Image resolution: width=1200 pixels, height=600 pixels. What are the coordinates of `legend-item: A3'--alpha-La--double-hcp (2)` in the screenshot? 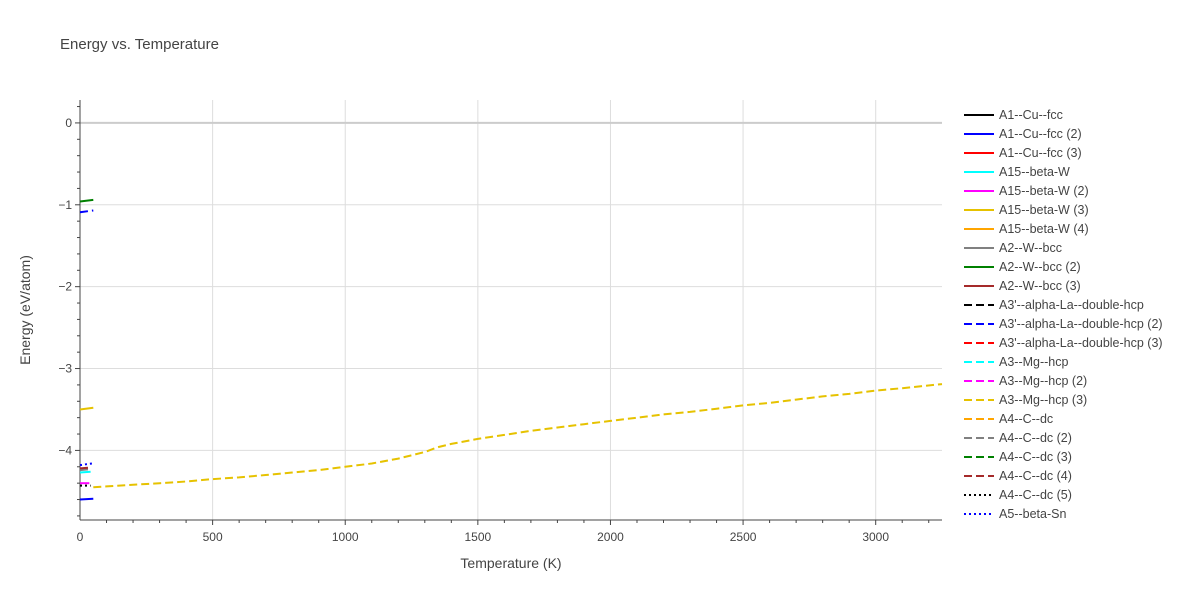 It's located at (1077, 323).